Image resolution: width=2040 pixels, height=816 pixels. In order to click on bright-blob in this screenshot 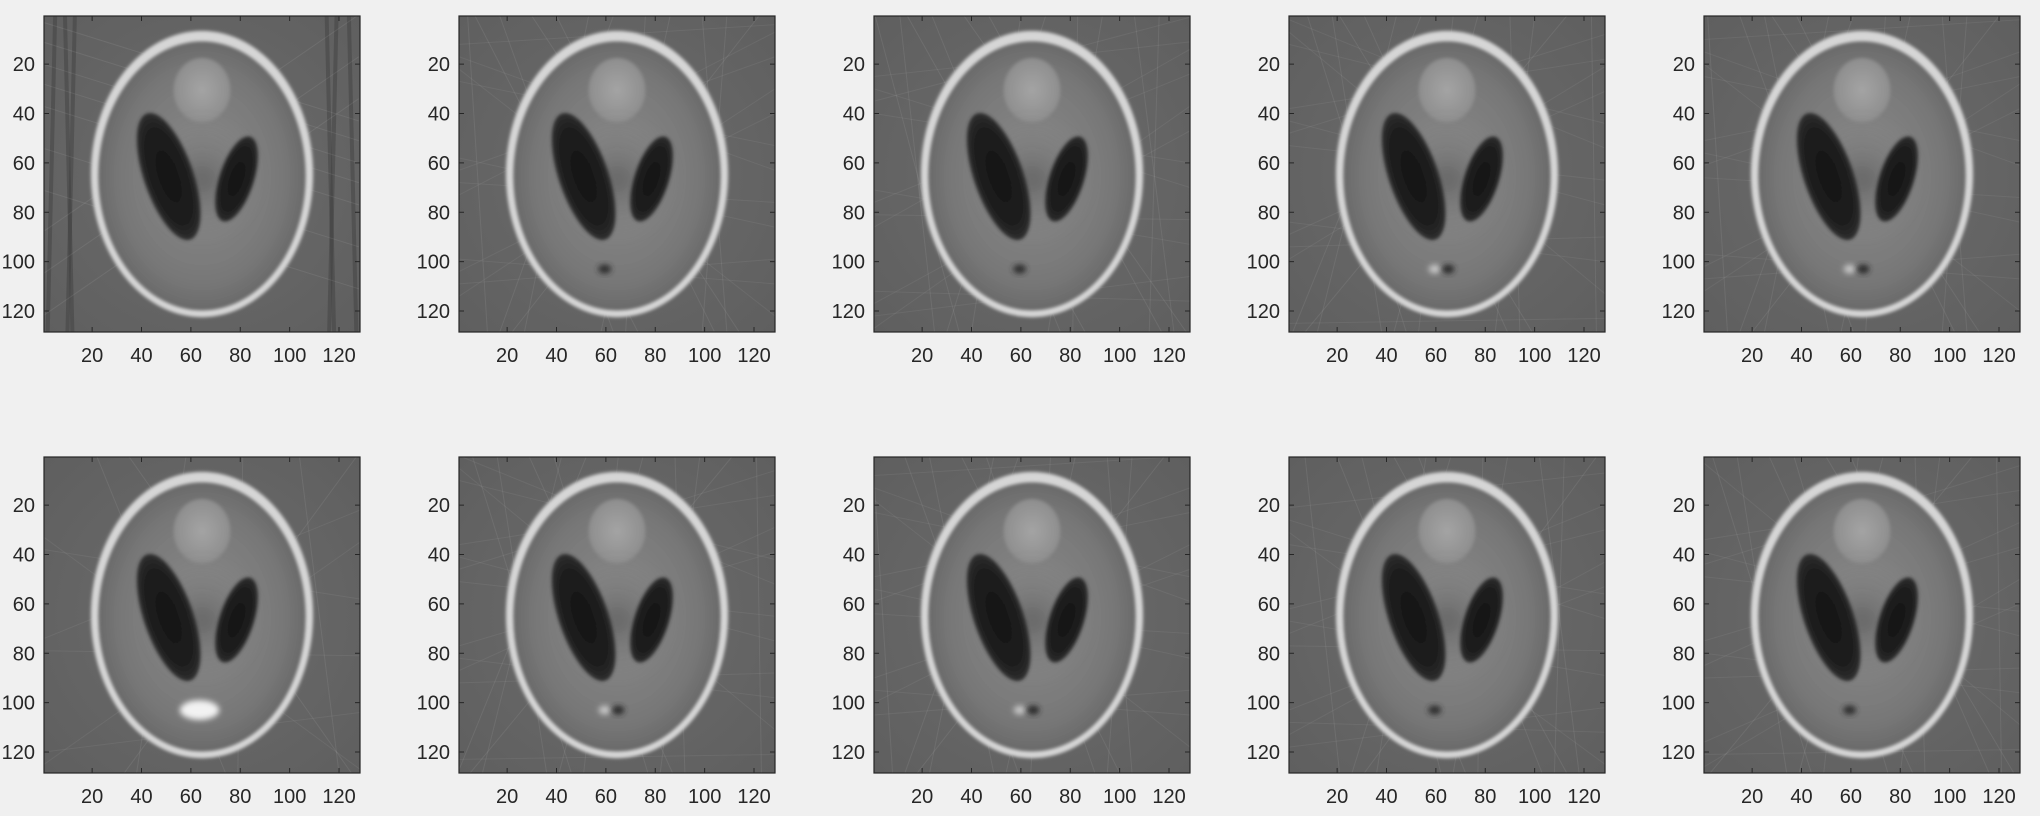, I will do `click(199, 710)`.